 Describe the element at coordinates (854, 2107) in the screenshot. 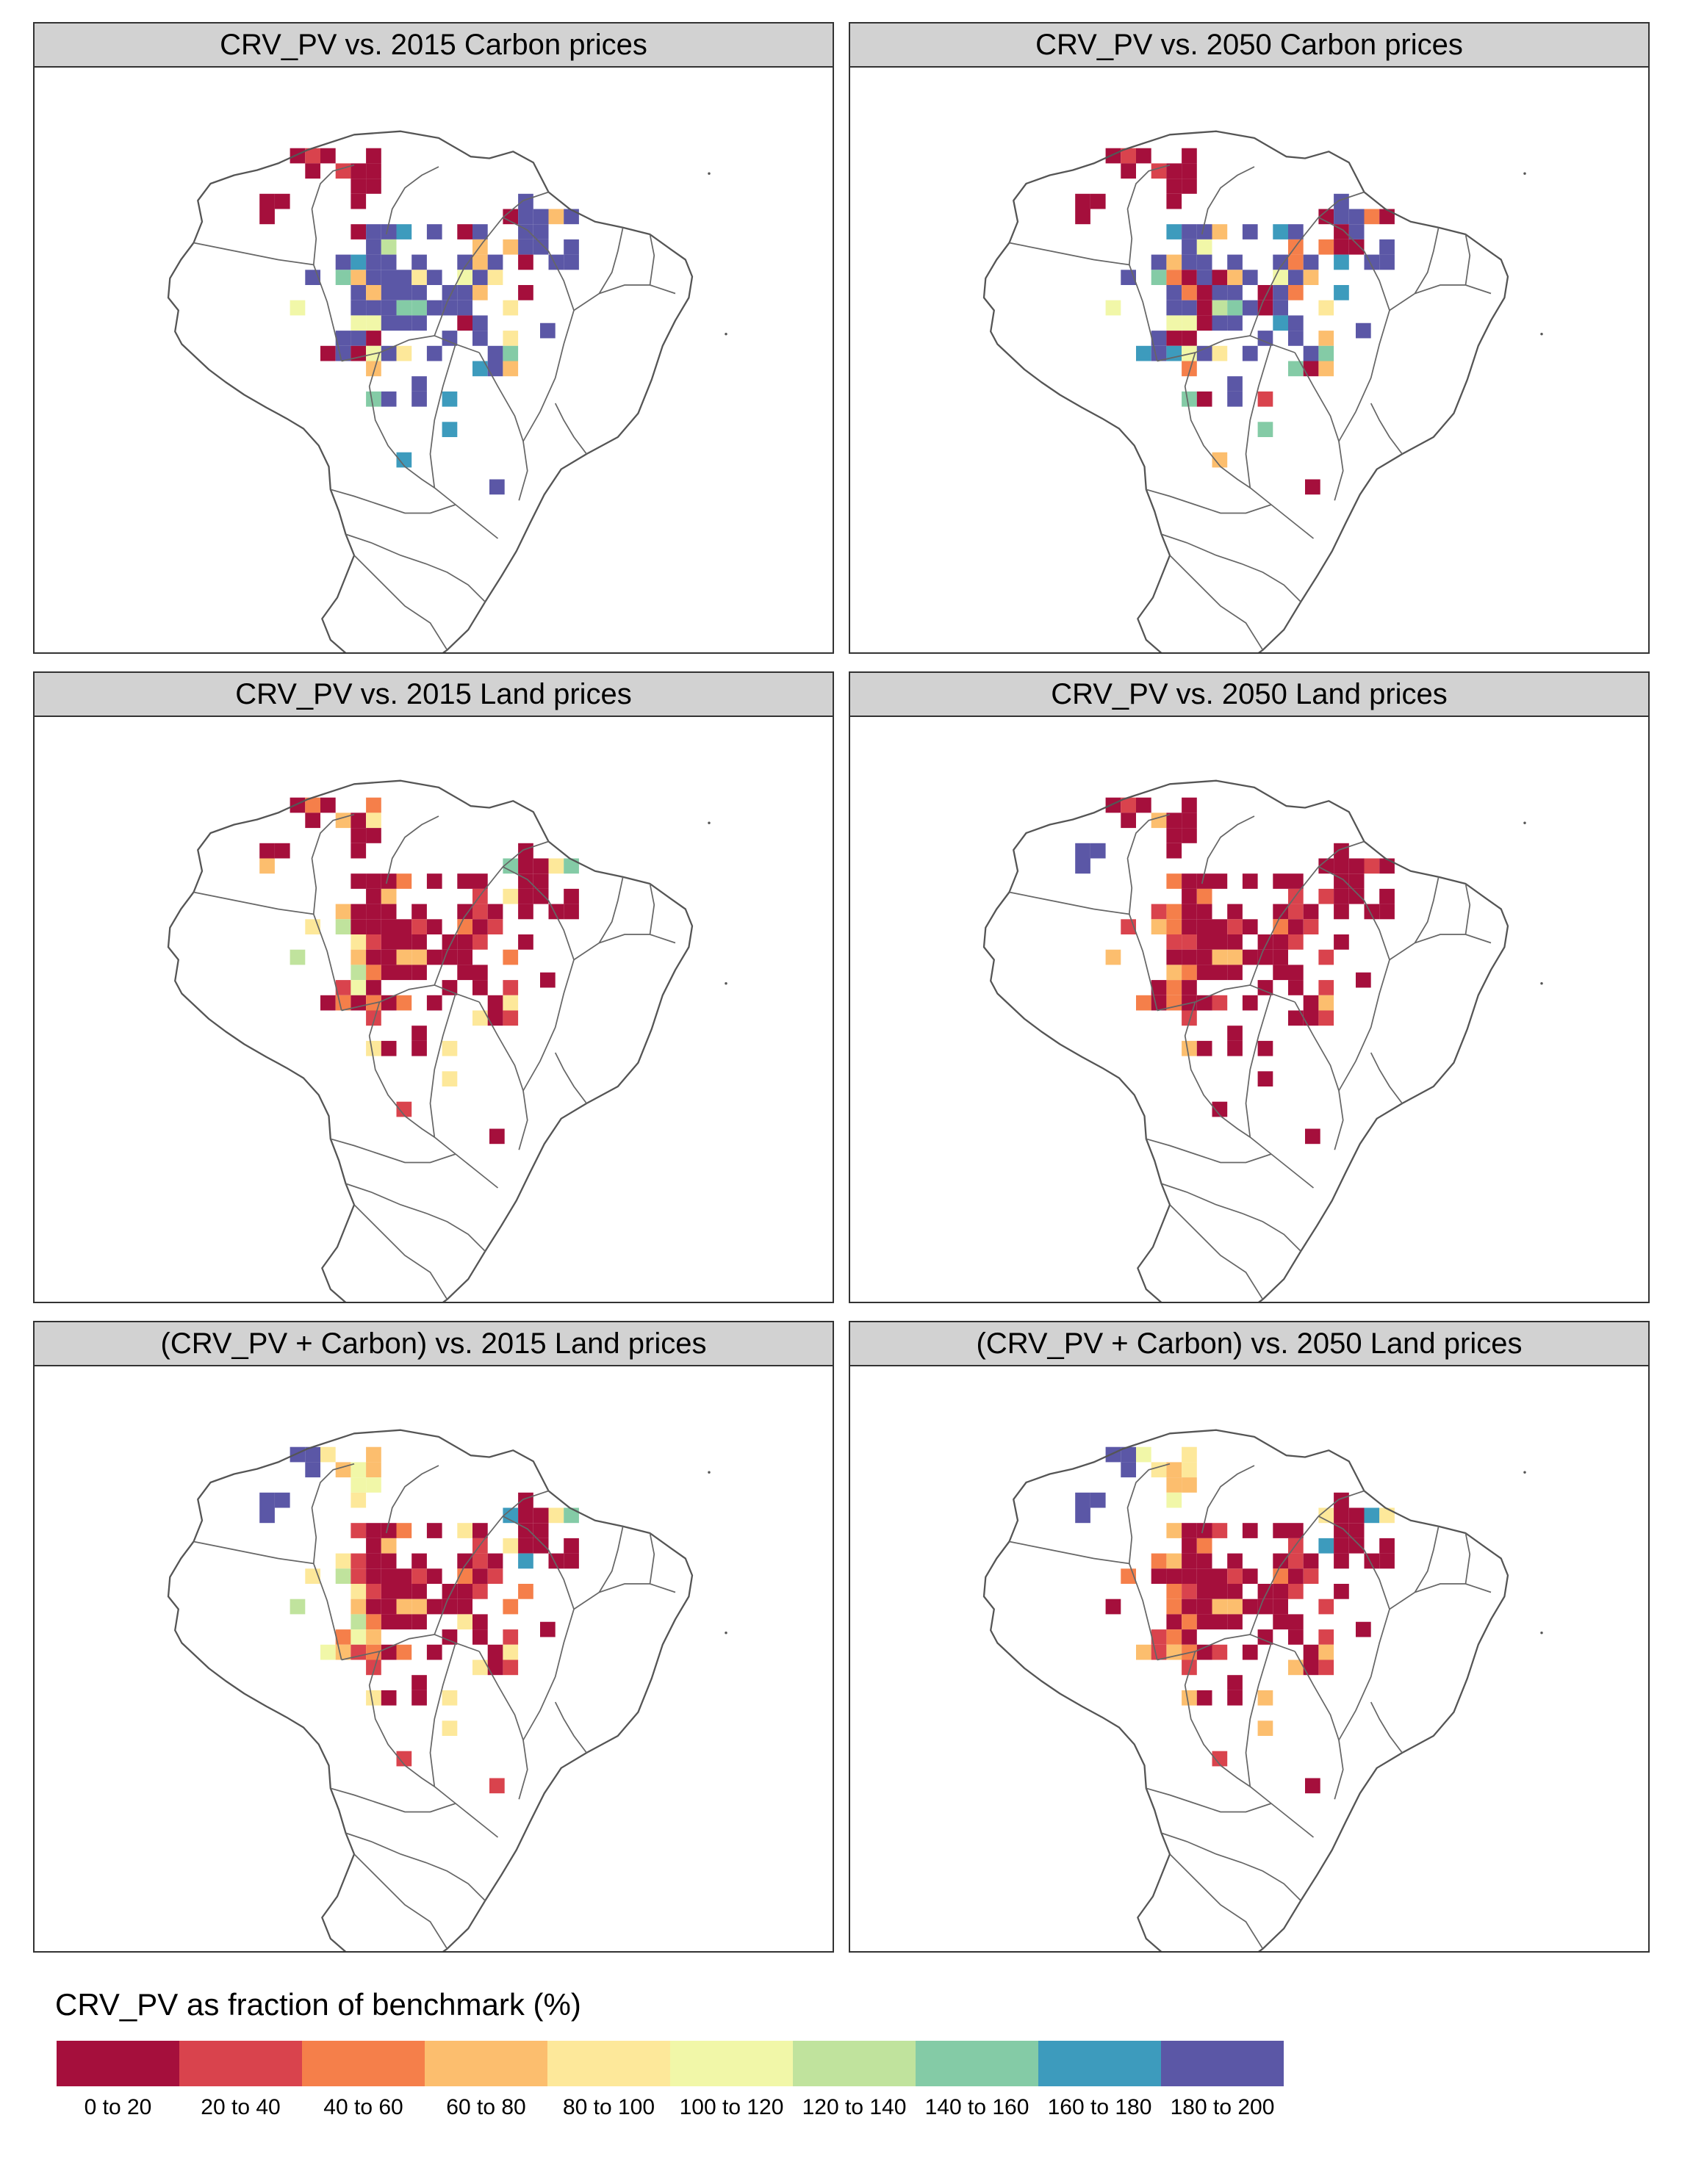

I see `legend-label: 120 to 140` at that location.